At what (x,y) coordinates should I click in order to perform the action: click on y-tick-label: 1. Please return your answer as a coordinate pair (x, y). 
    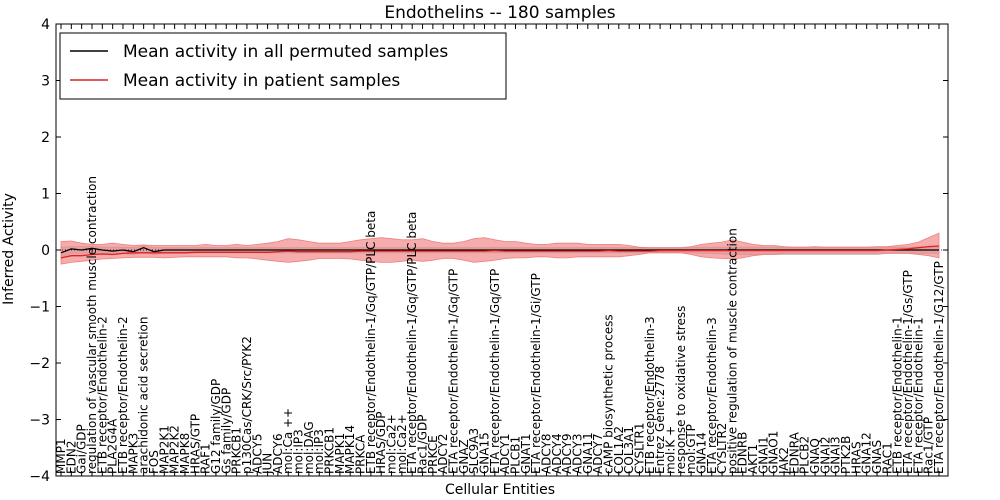
    Looking at the image, I should click on (45, 195).